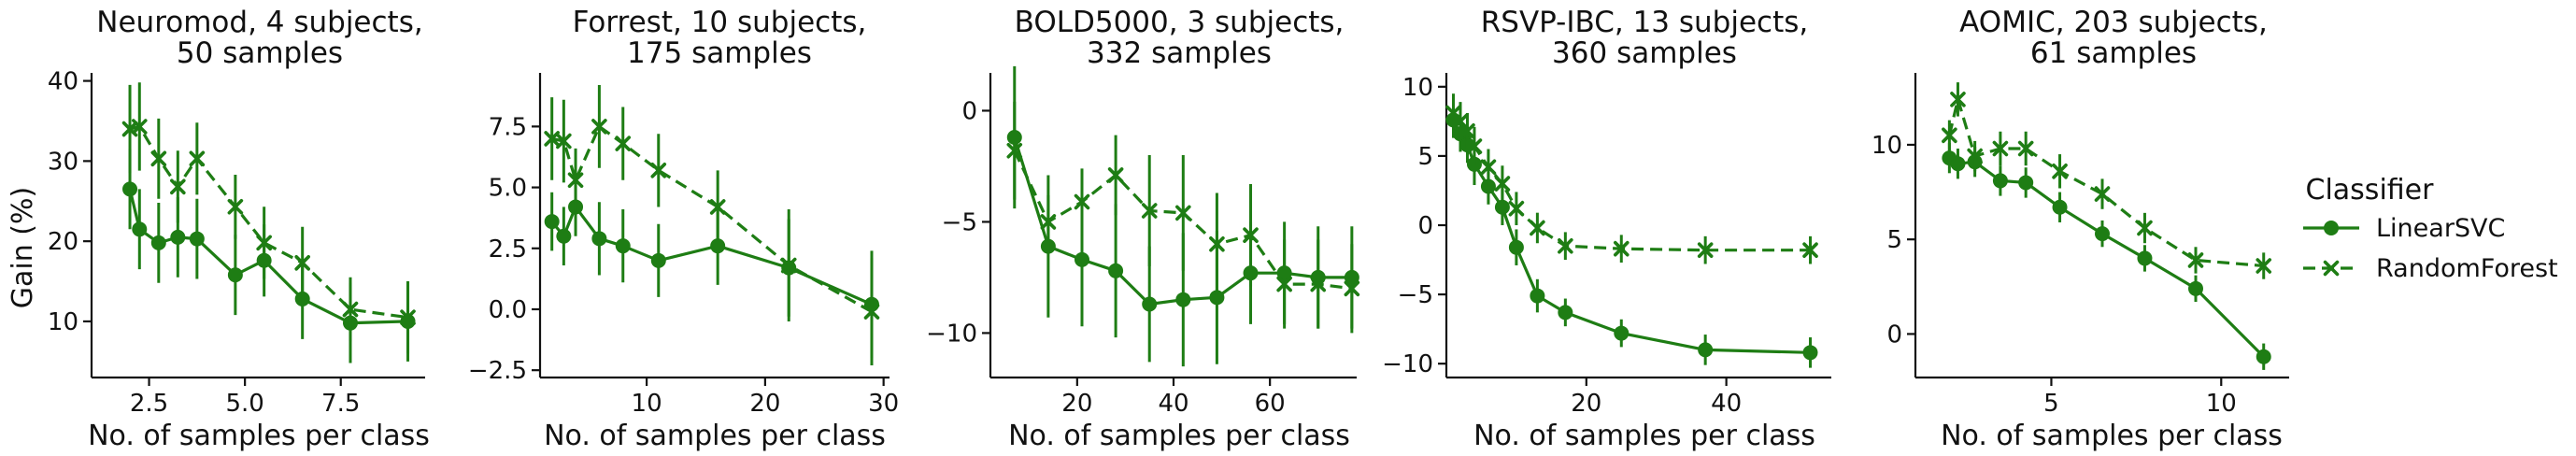 The width and height of the screenshot is (2576, 456). I want to click on x-tick-label: 20, so click(1077, 404).